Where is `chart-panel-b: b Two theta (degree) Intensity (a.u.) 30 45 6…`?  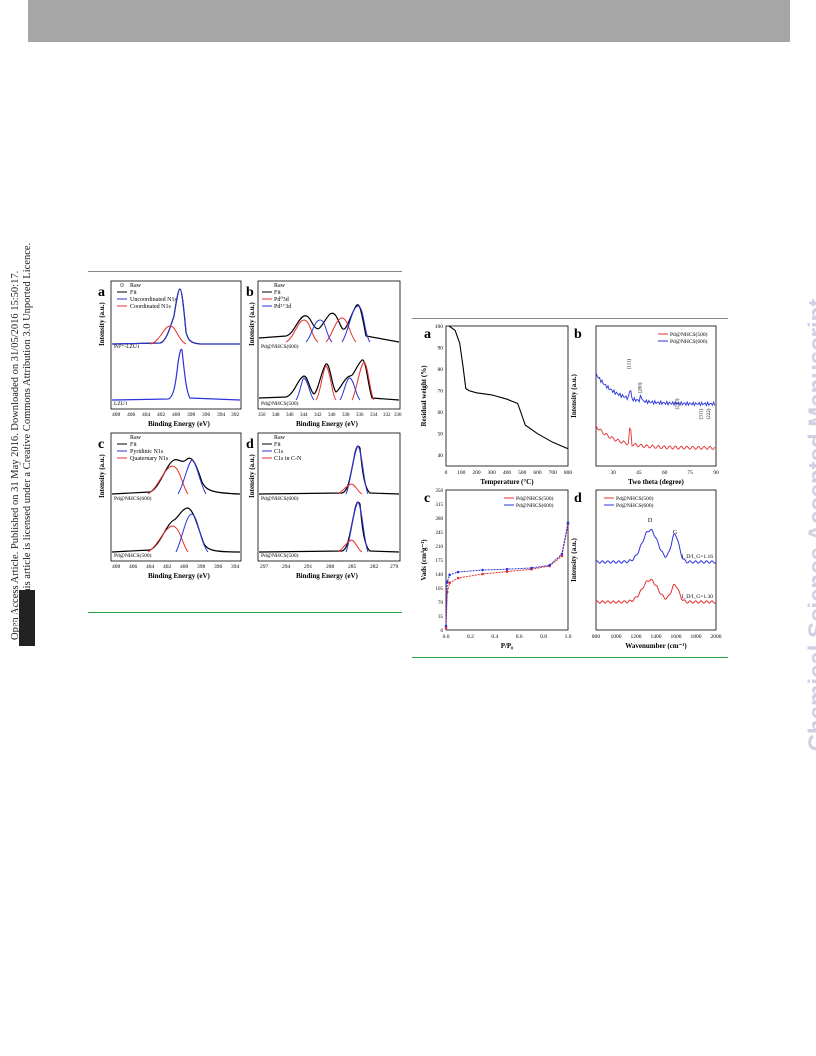
chart-panel-b: b Two theta (degree) Intensity (a.u.) 30 45 6… is located at coordinates (644, 405).